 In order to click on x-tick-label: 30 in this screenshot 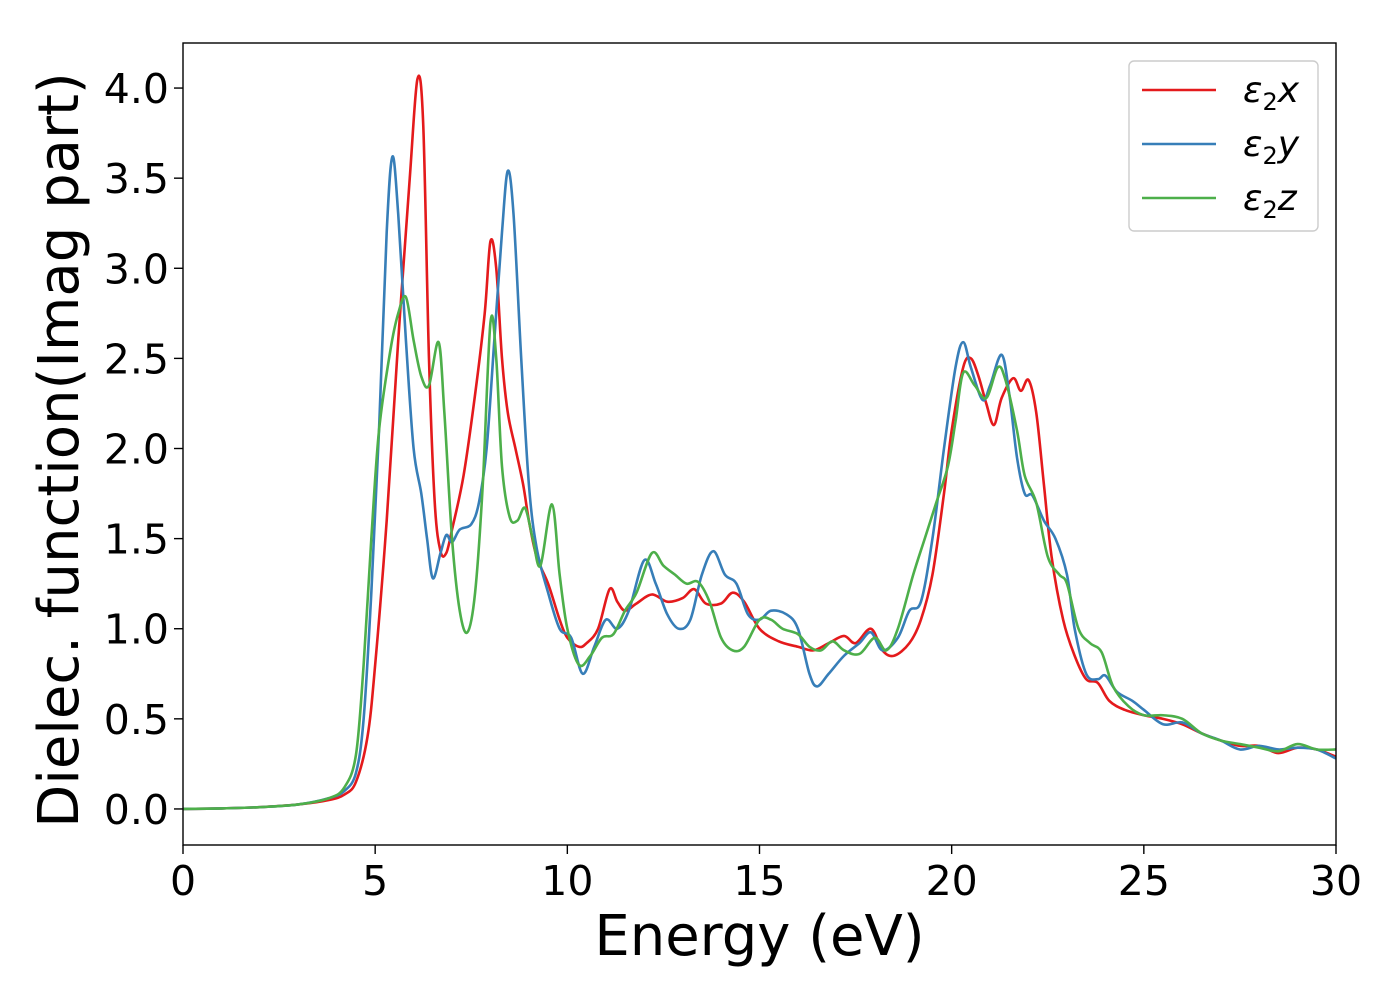, I will do `click(1336, 881)`.